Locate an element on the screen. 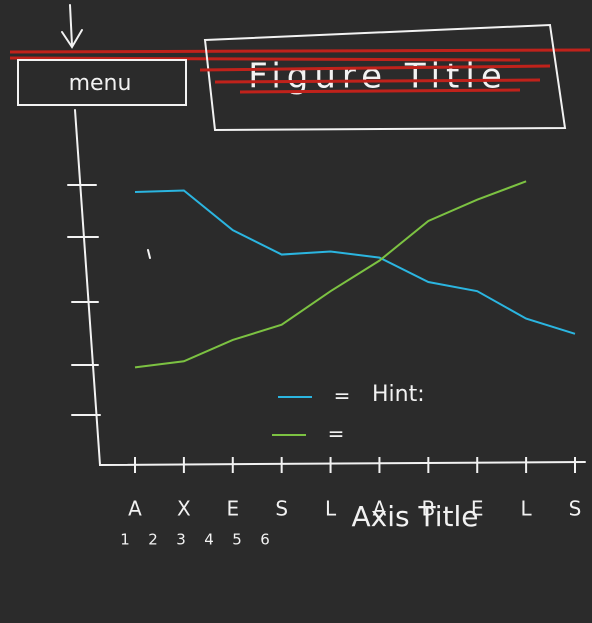  x-tick-label: X is located at coordinates (184, 509).